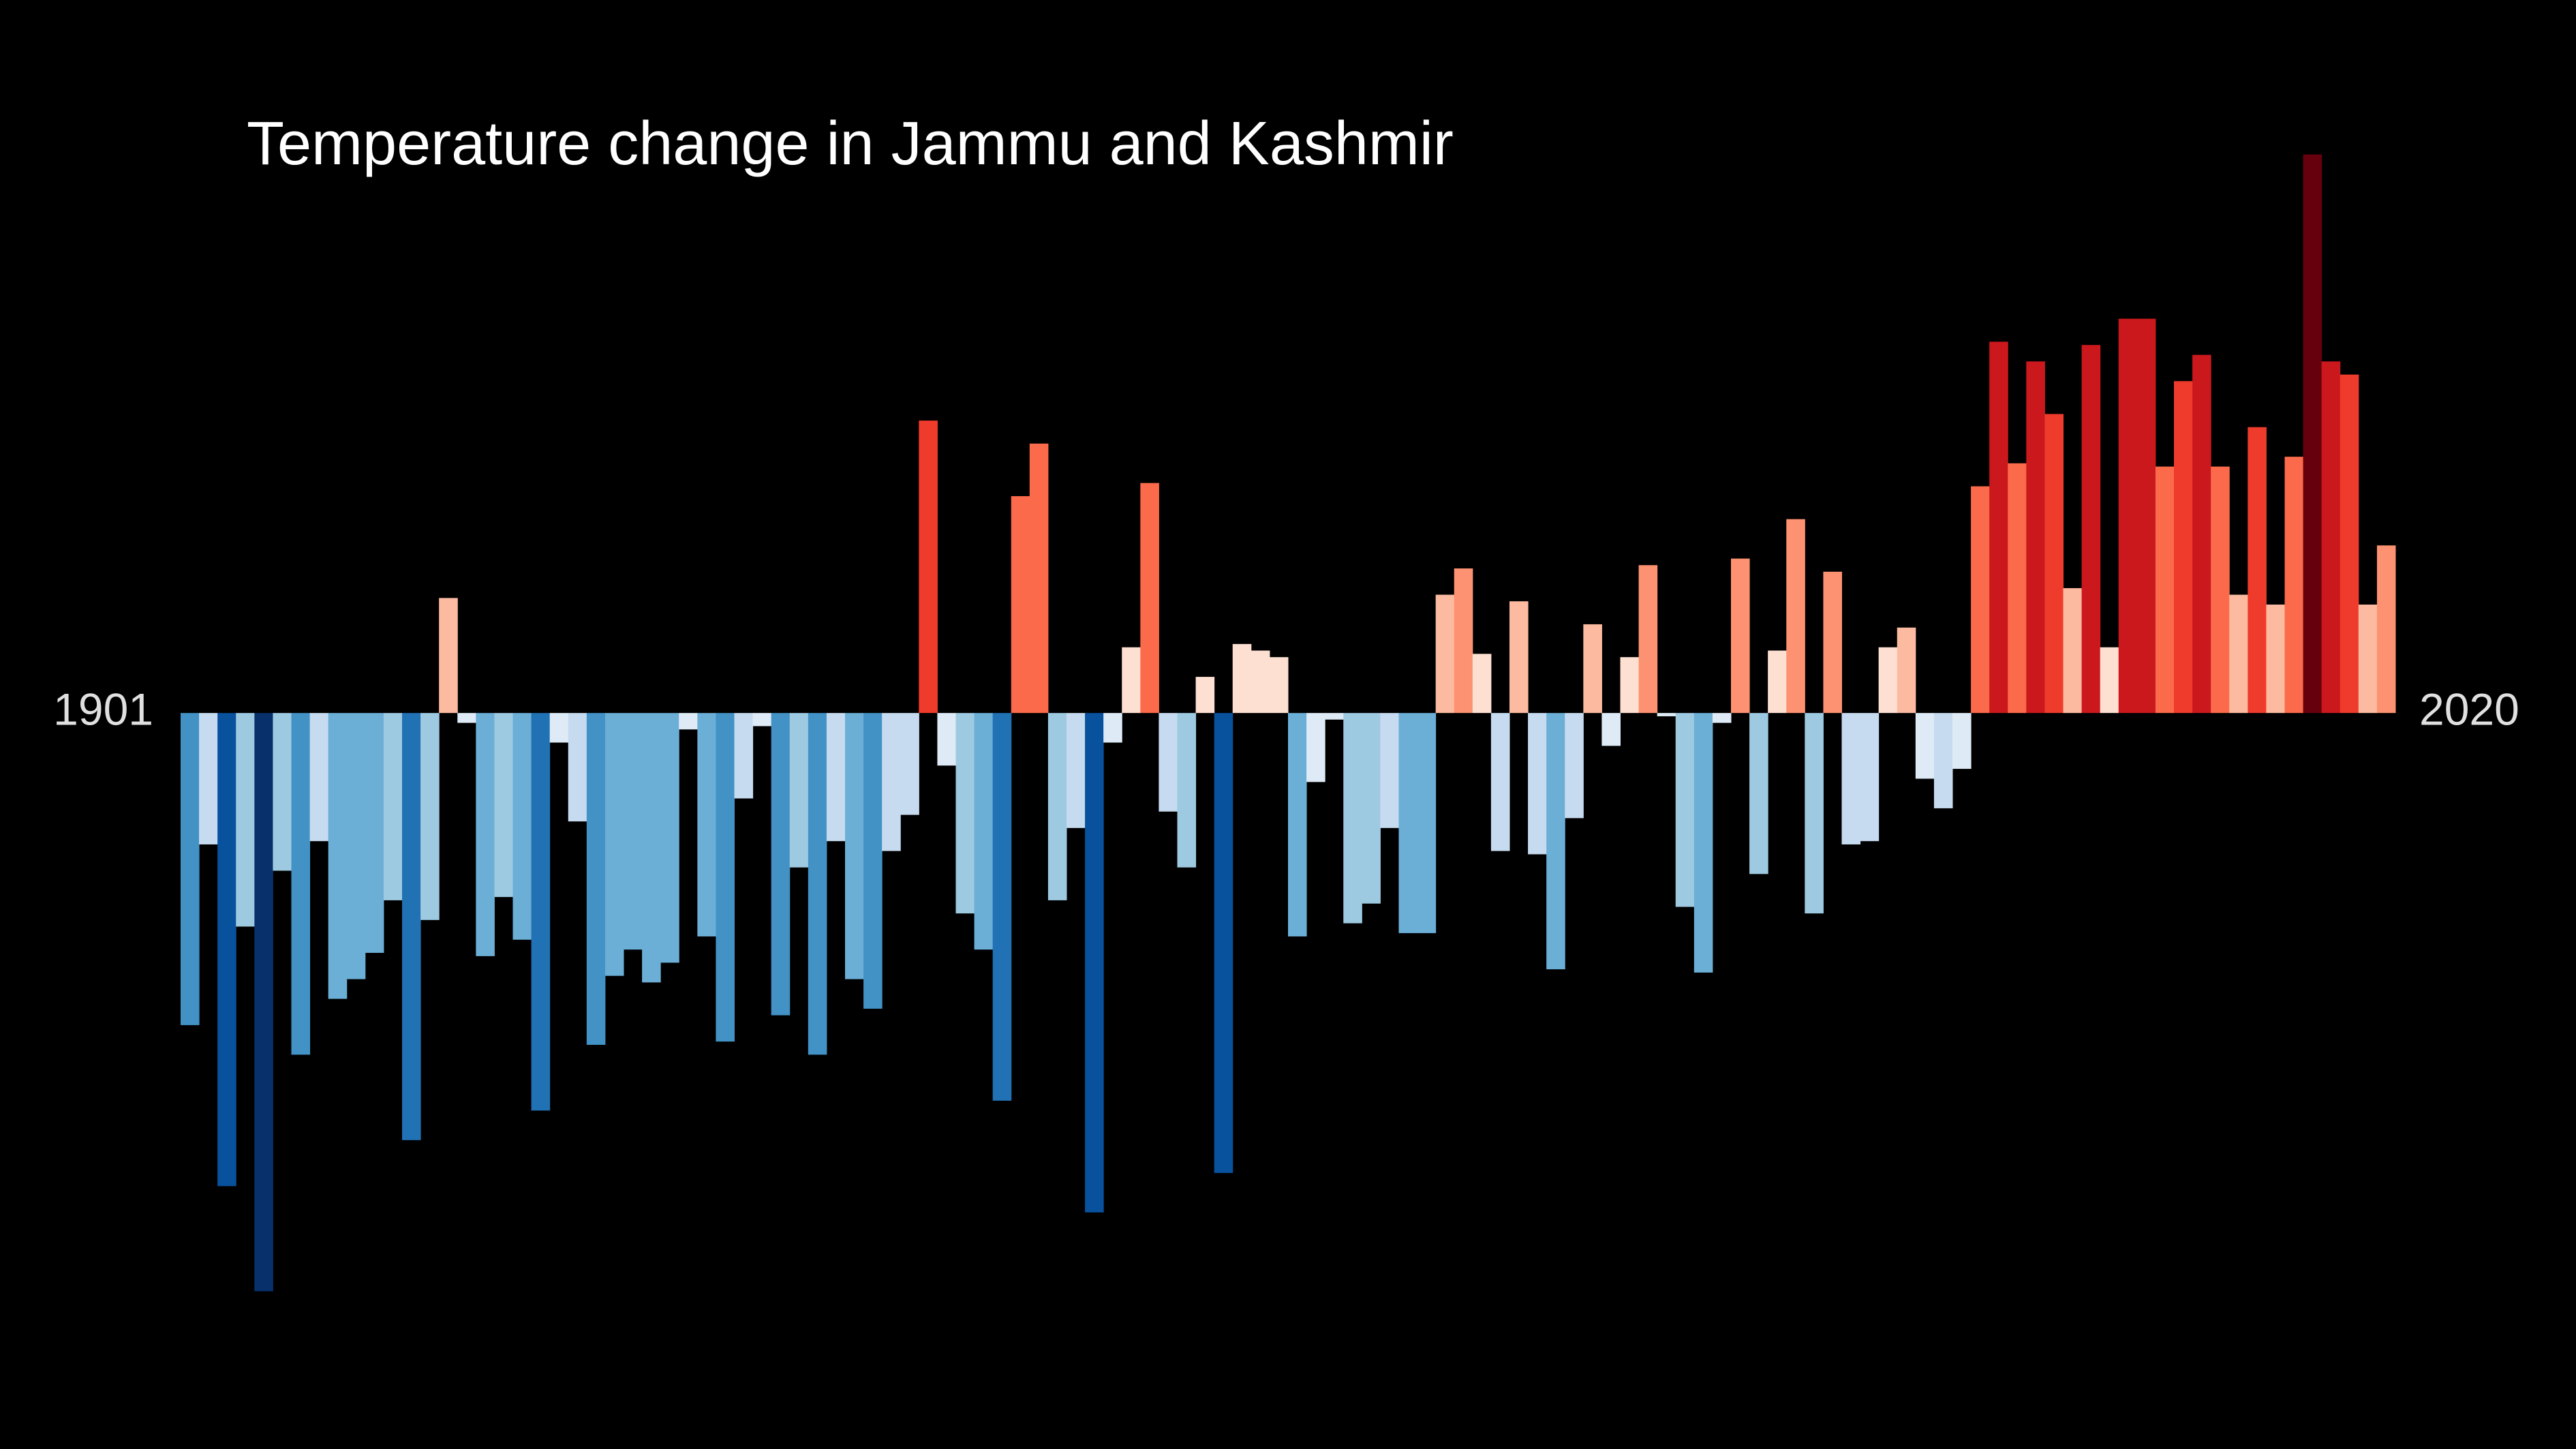 Image resolution: width=2576 pixels, height=1449 pixels. What do you see at coordinates (851, 144) in the screenshot?
I see `chart-title: Temperature change in Jammu and Kashmir` at bounding box center [851, 144].